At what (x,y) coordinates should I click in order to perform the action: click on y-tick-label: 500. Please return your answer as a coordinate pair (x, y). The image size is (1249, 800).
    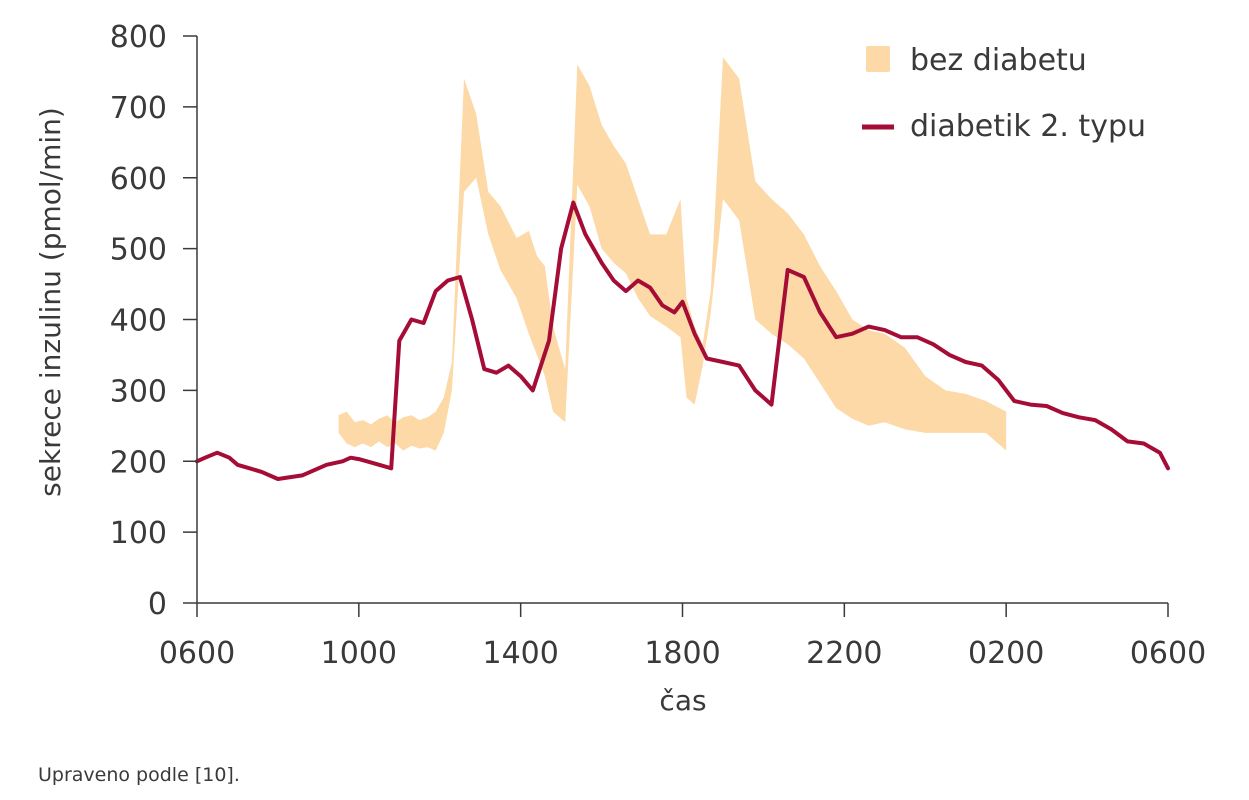
    Looking at the image, I should click on (138, 250).